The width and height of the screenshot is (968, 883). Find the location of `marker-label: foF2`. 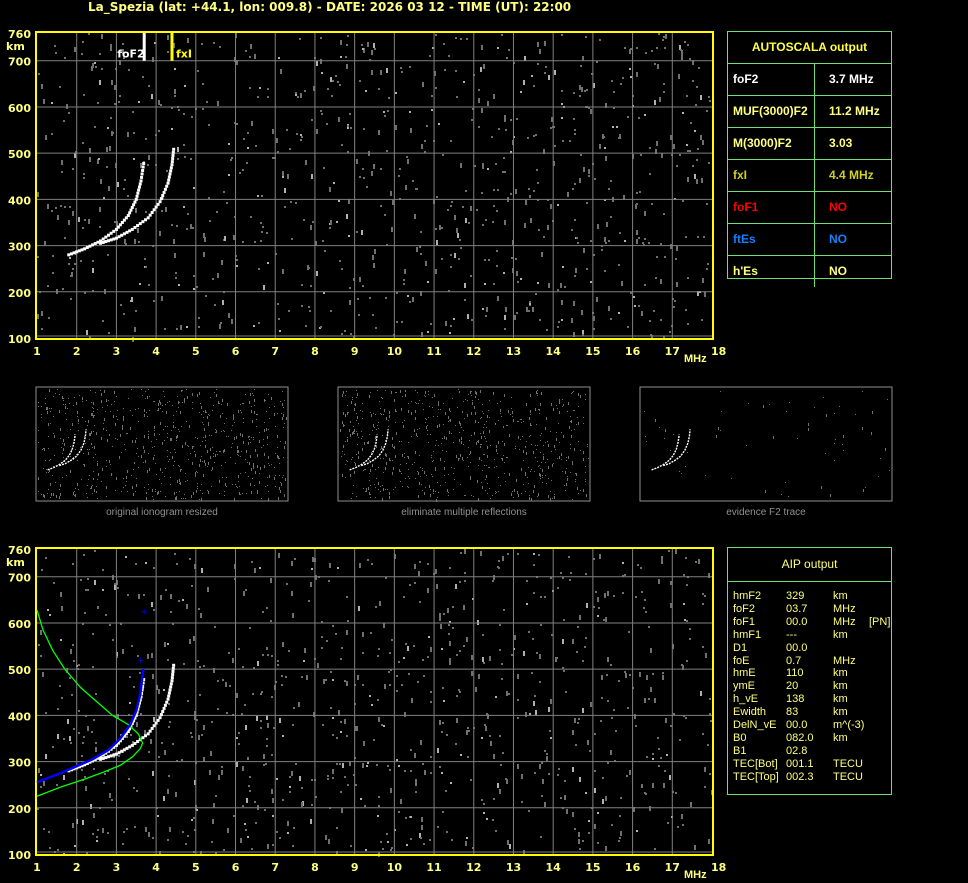

marker-label: foF2 is located at coordinates (131, 54).